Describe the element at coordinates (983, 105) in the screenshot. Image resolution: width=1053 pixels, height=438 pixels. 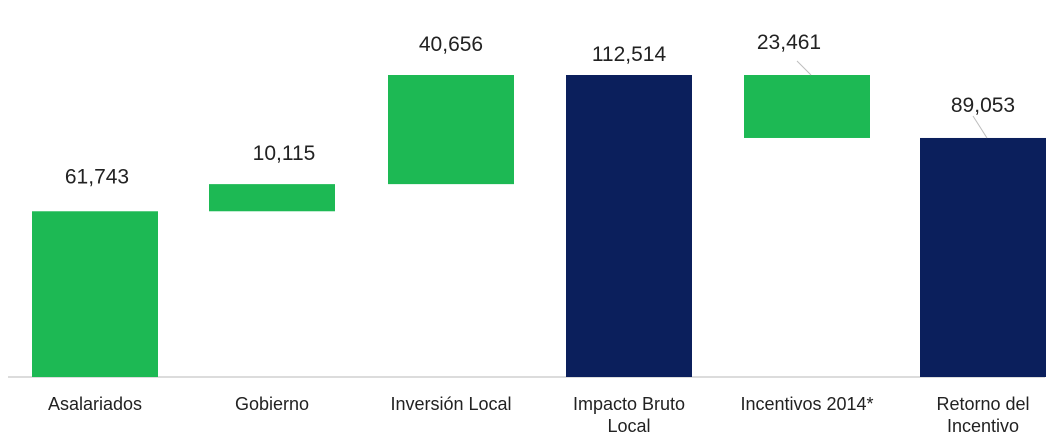
I see `value-label-5: 89,053` at that location.